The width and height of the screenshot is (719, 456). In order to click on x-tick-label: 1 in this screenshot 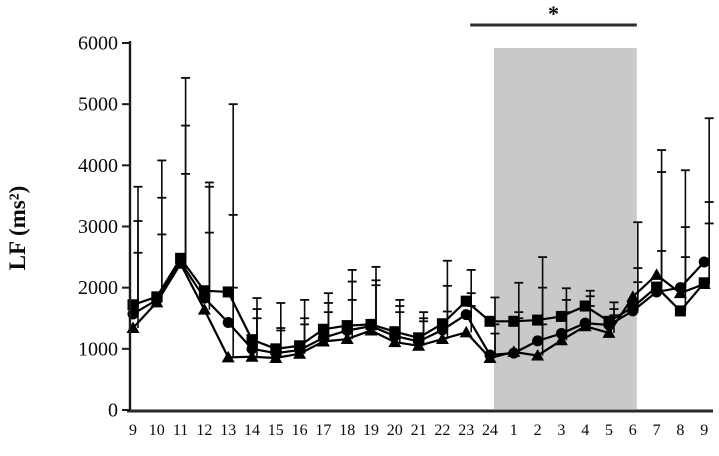, I will do `click(514, 430)`.